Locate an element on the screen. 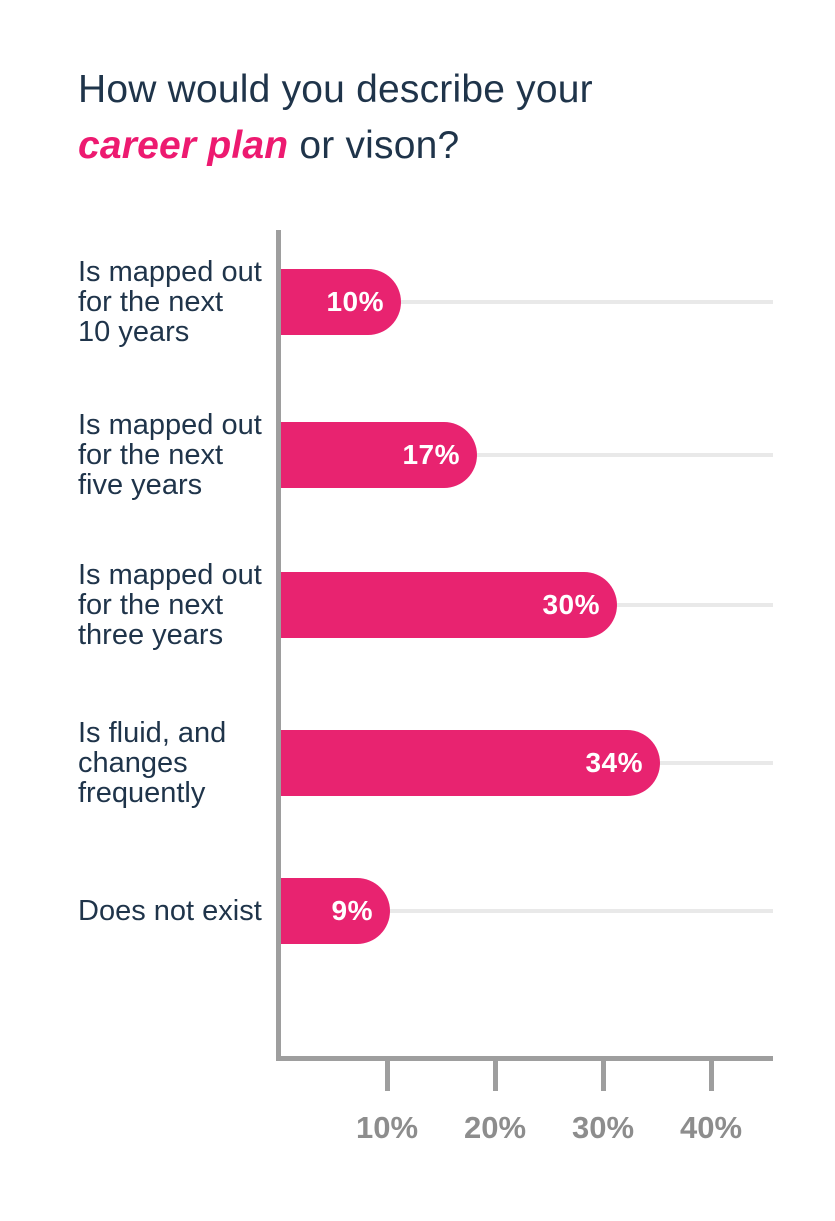 Image resolution: width=835 pixels, height=1221 pixels. x-axis-tick-label: 20% is located at coordinates (495, 1127).